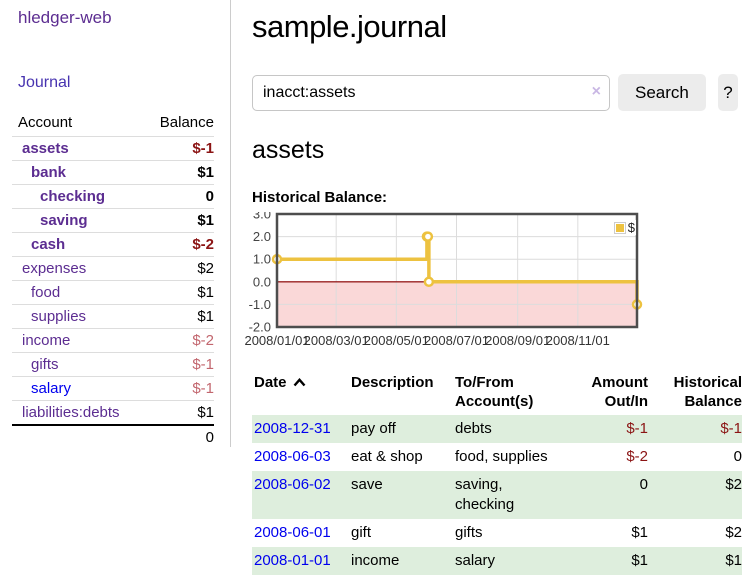  I want to click on account-row-gifts: gifts $-1, so click(113, 364).